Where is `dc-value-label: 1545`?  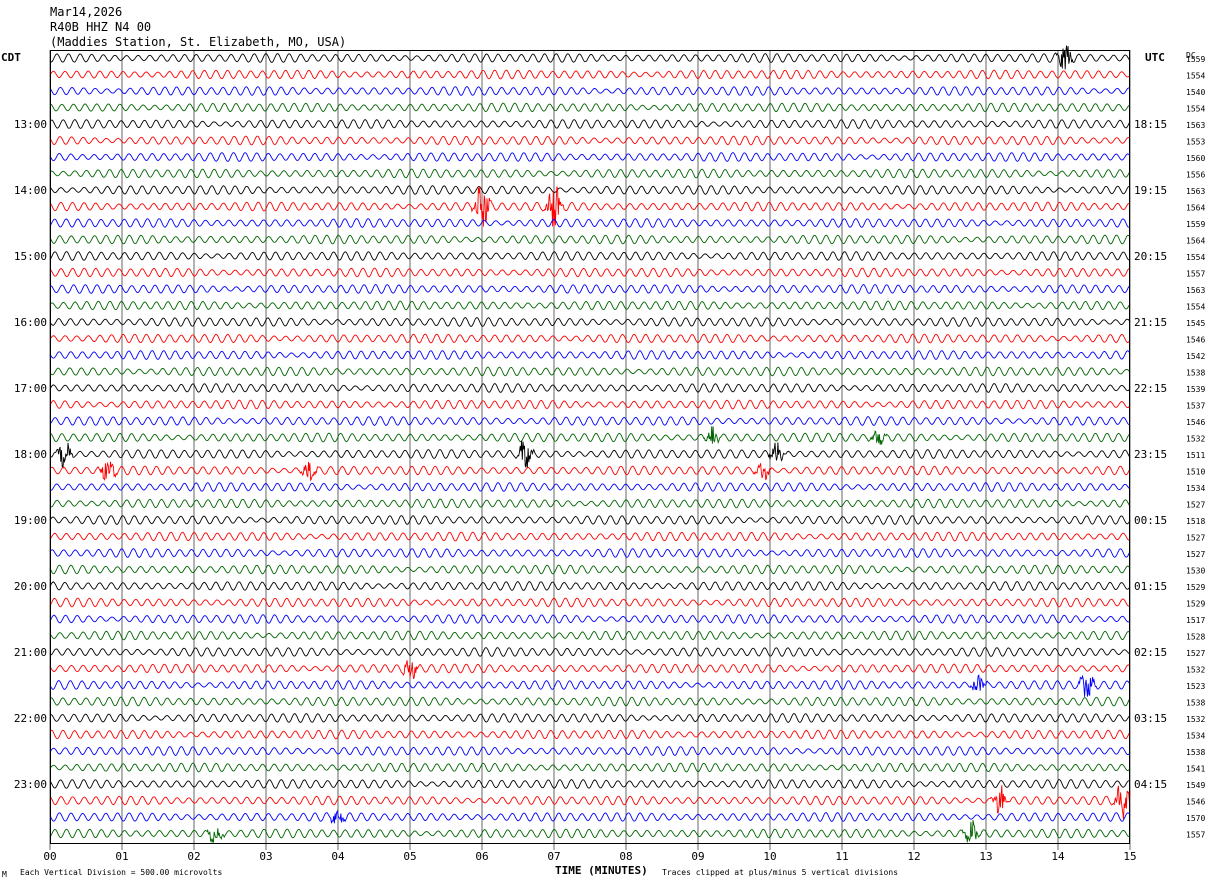 dc-value-label: 1545 is located at coordinates (1195, 323).